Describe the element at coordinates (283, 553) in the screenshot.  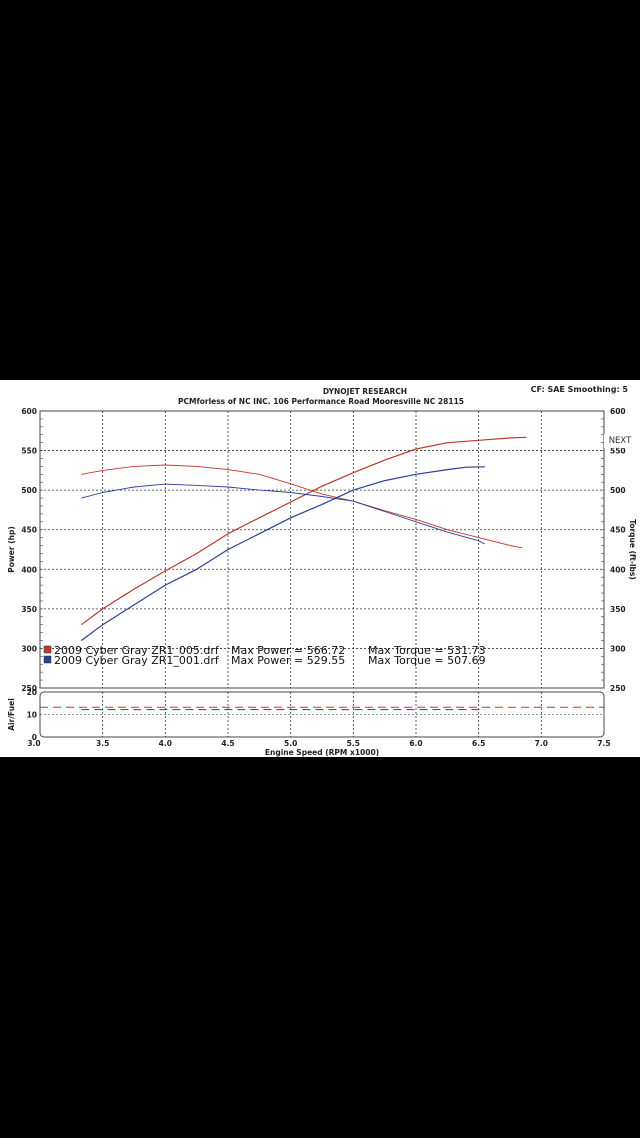
I see `series-3-power-line` at that location.